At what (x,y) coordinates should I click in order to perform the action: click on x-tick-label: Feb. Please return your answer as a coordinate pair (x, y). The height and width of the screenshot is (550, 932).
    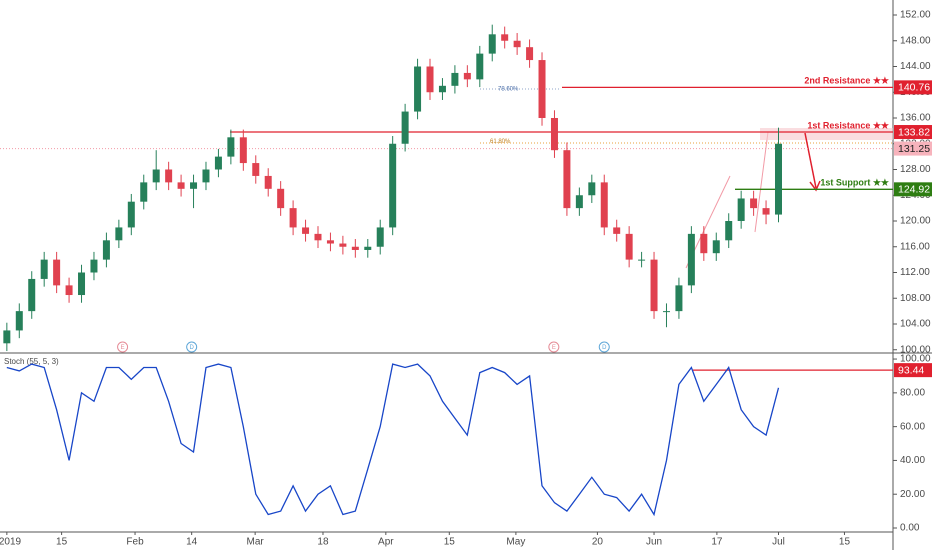
    Looking at the image, I should click on (135, 542).